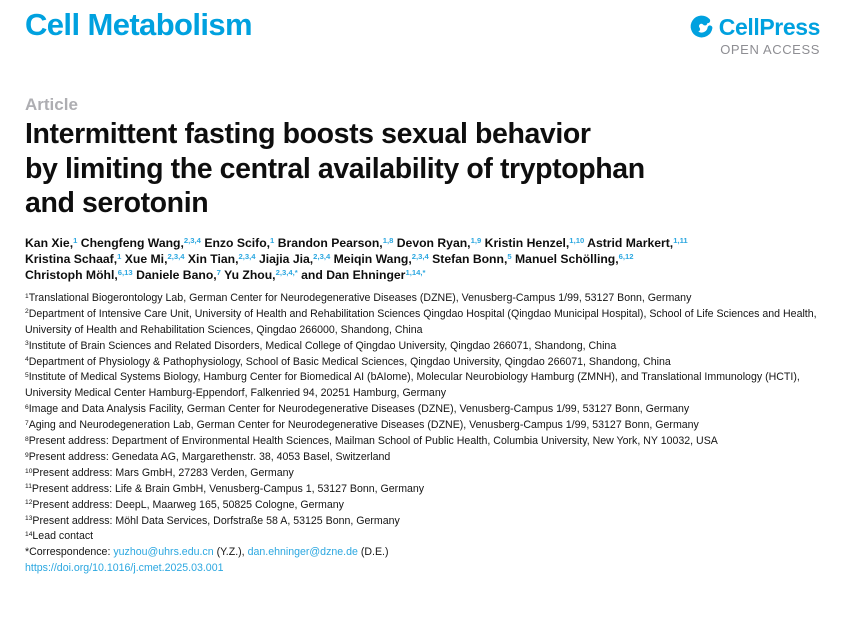  Describe the element at coordinates (422, 37) in the screenshot. I see `masthead: Cell Metabolism CellPress OPEN ACCESS` at that location.